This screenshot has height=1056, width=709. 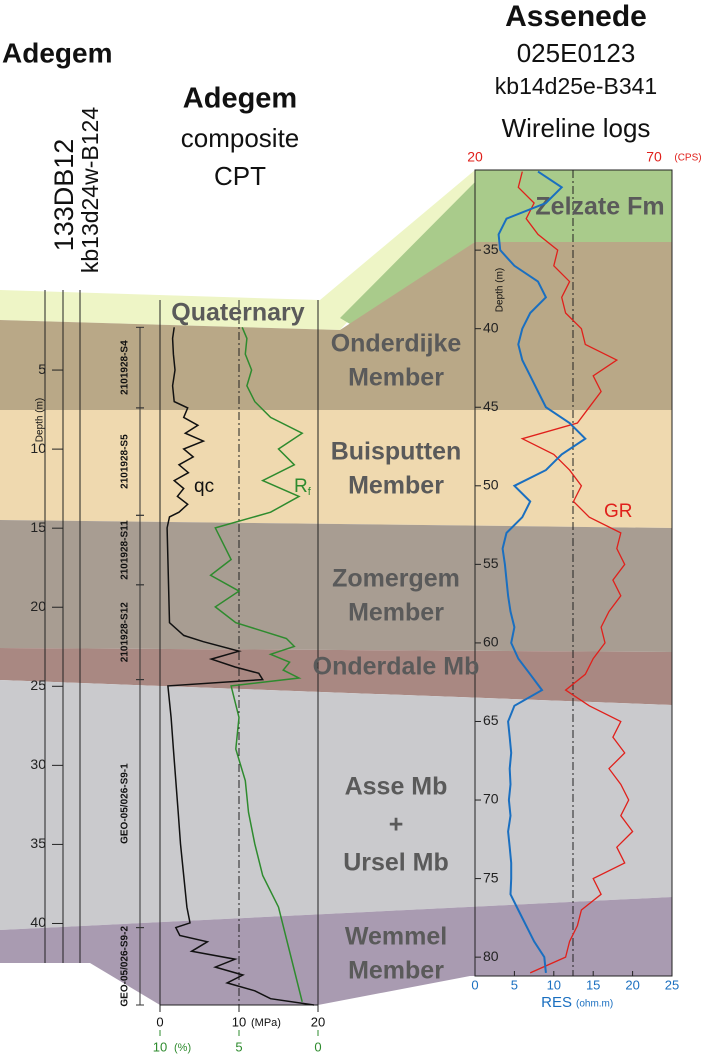 I want to click on y-tick-label: 25, so click(x=38, y=685).